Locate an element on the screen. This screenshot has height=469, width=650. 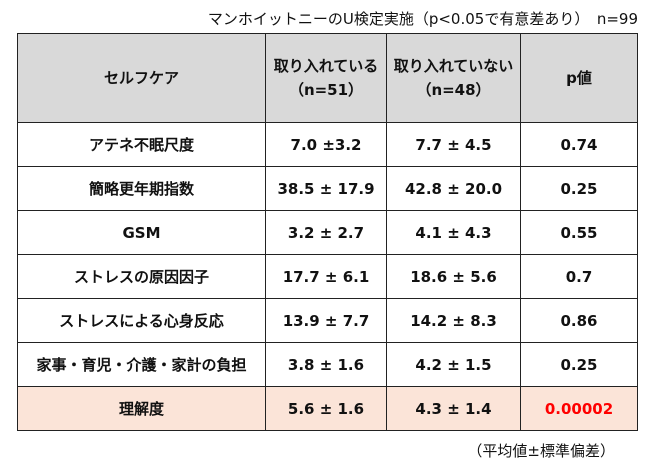
header-selfcare: セルフケア is located at coordinates (141, 78).